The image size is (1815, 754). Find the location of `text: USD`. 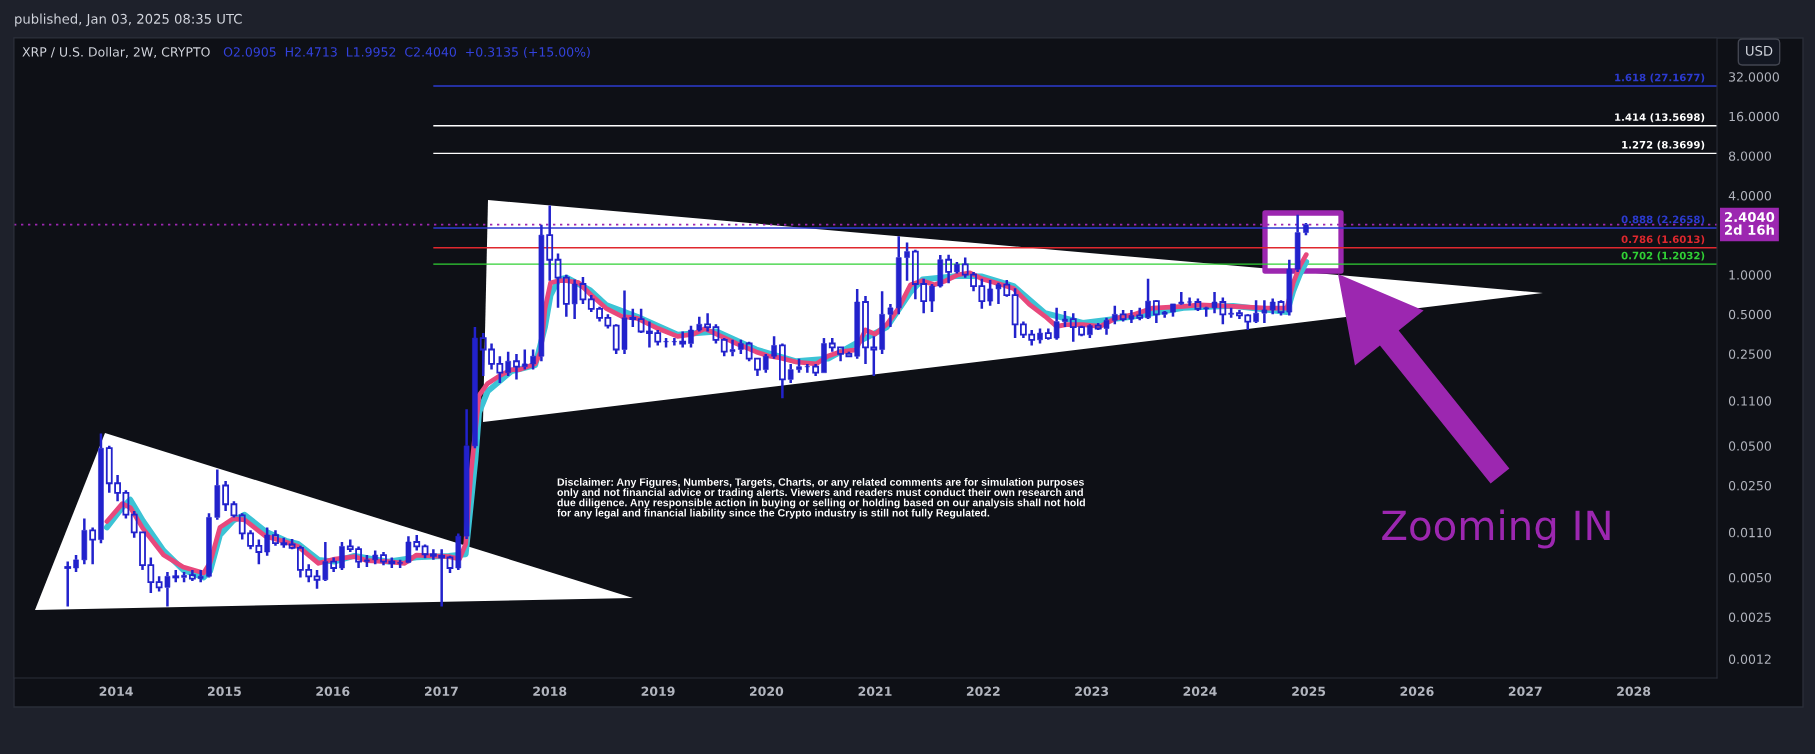

text: USD is located at coordinates (1759, 50).